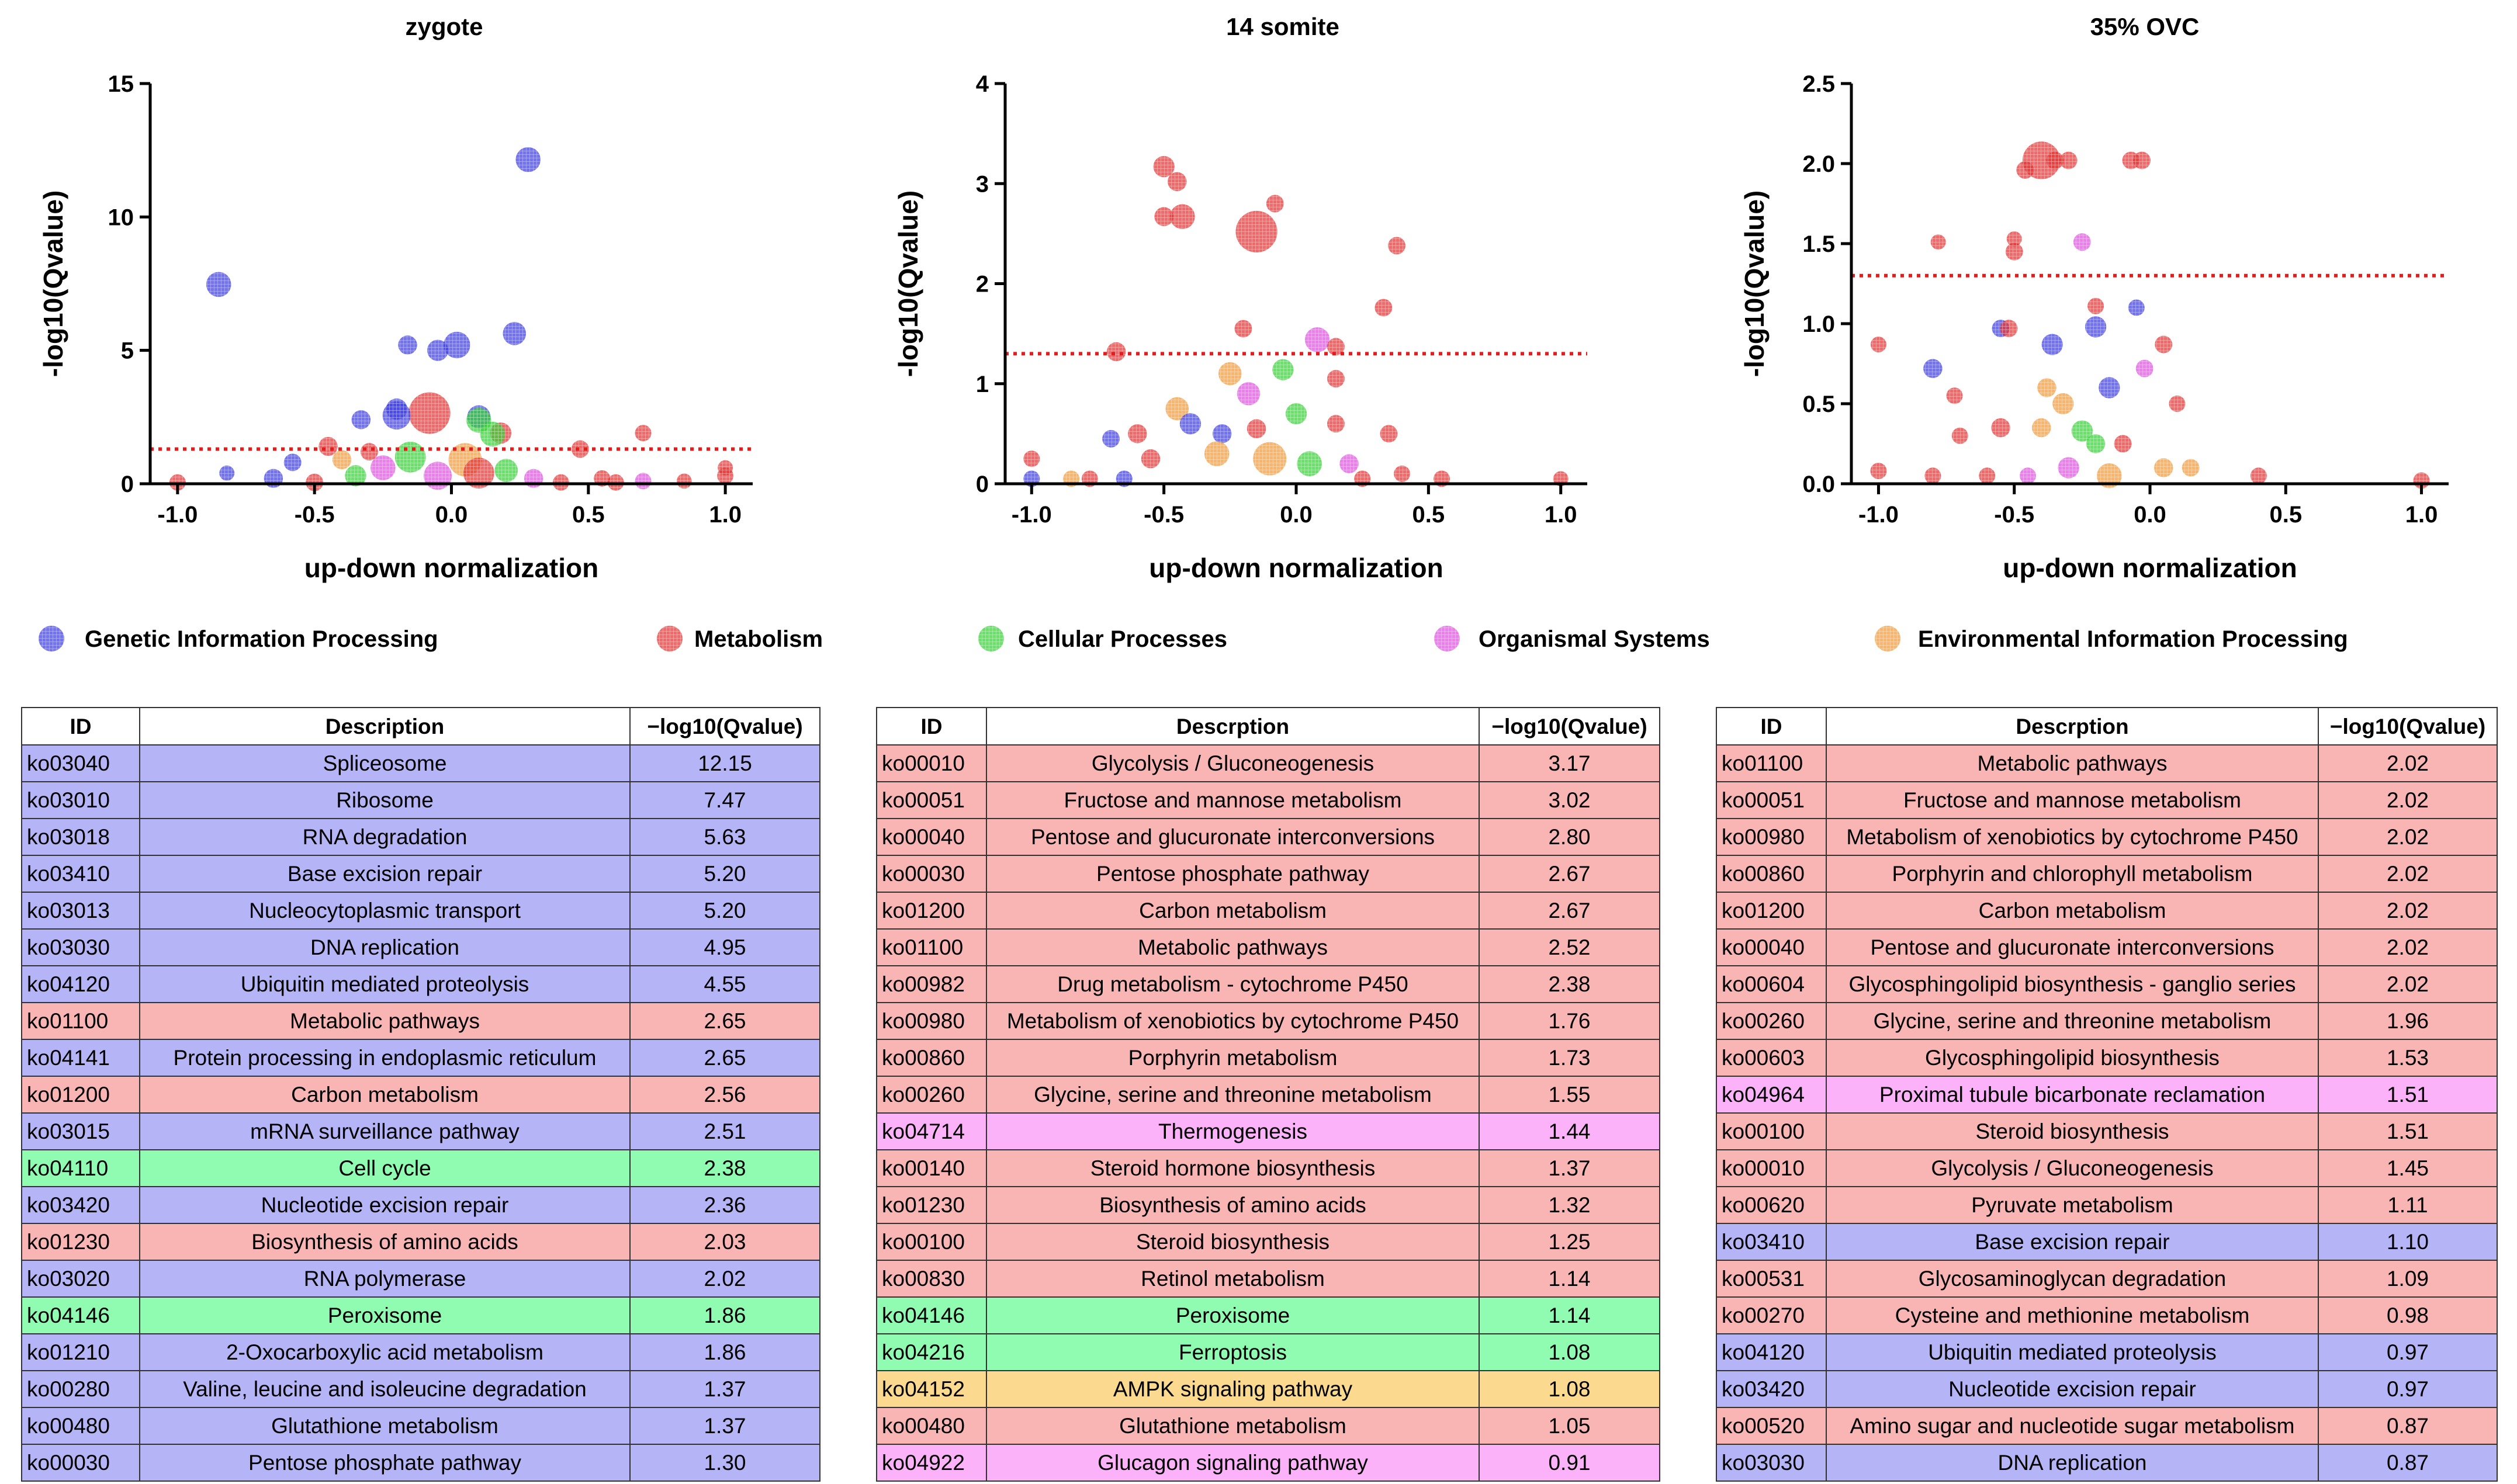 The height and width of the screenshot is (1484, 2517). Describe the element at coordinates (2150, 515) in the screenshot. I see `x-tick-label: 0.0` at that location.